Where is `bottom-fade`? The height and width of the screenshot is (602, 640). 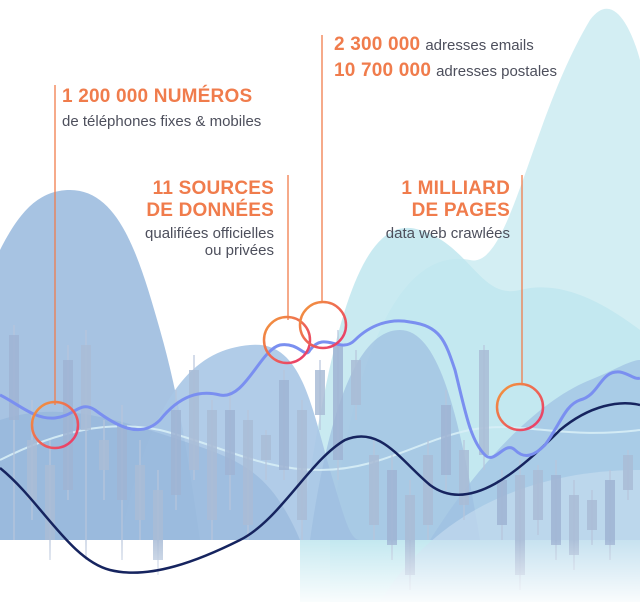
bottom-fade is located at coordinates (320, 571).